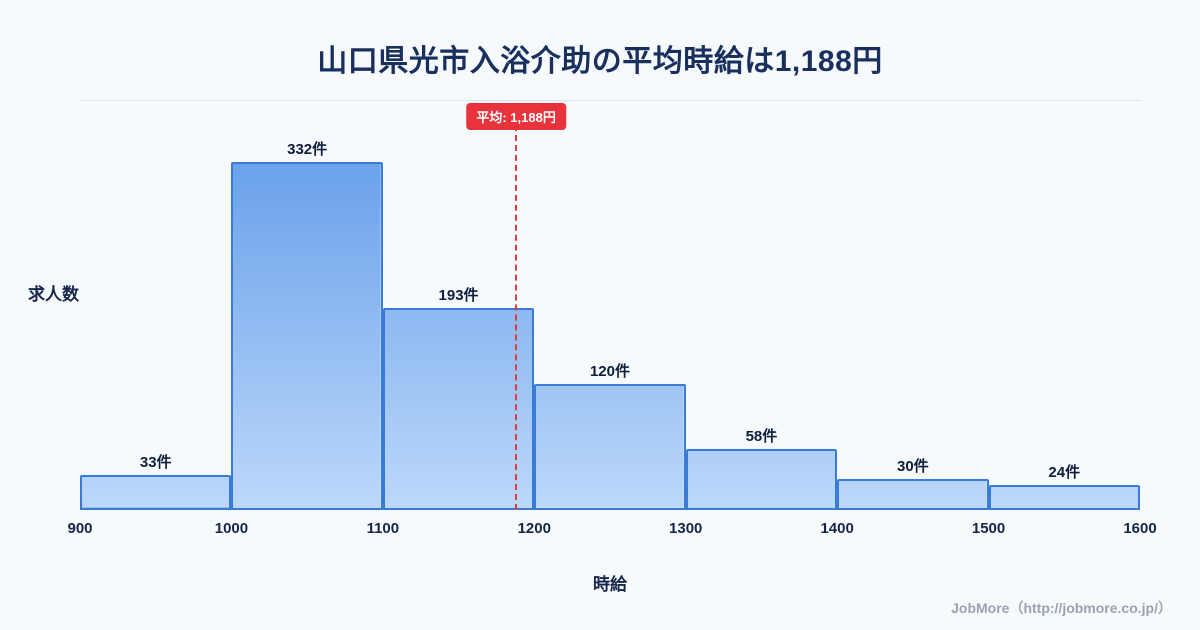 The width and height of the screenshot is (1200, 630). Describe the element at coordinates (231, 528) in the screenshot. I see `x-tick-label: 1000` at that location.